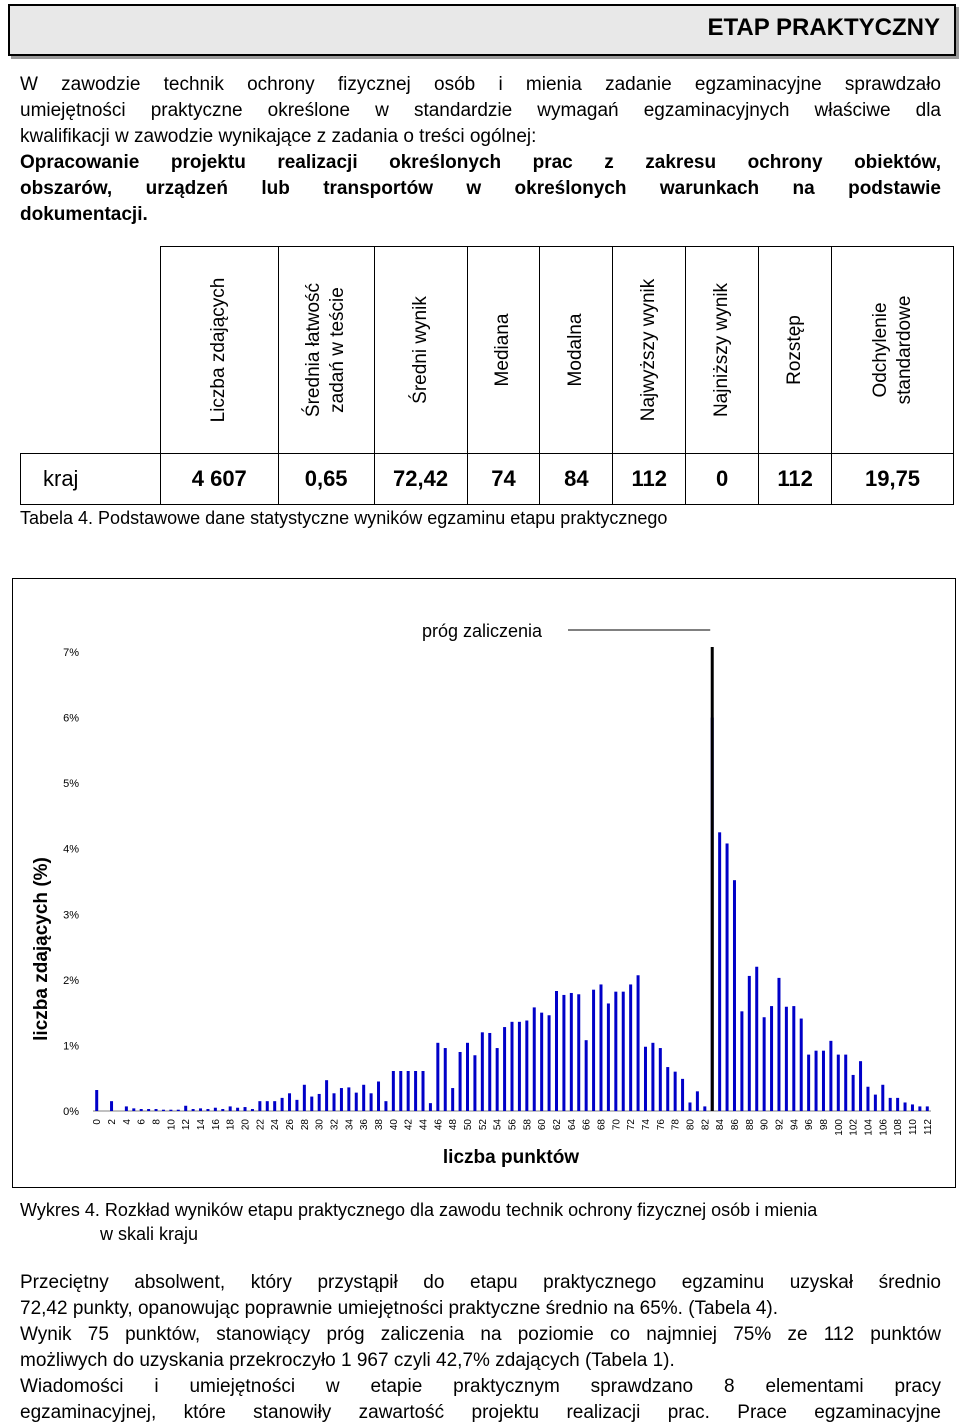 The width and height of the screenshot is (960, 1426). Describe the element at coordinates (557, 1125) in the screenshot. I see `x-tick-label: 62` at that location.